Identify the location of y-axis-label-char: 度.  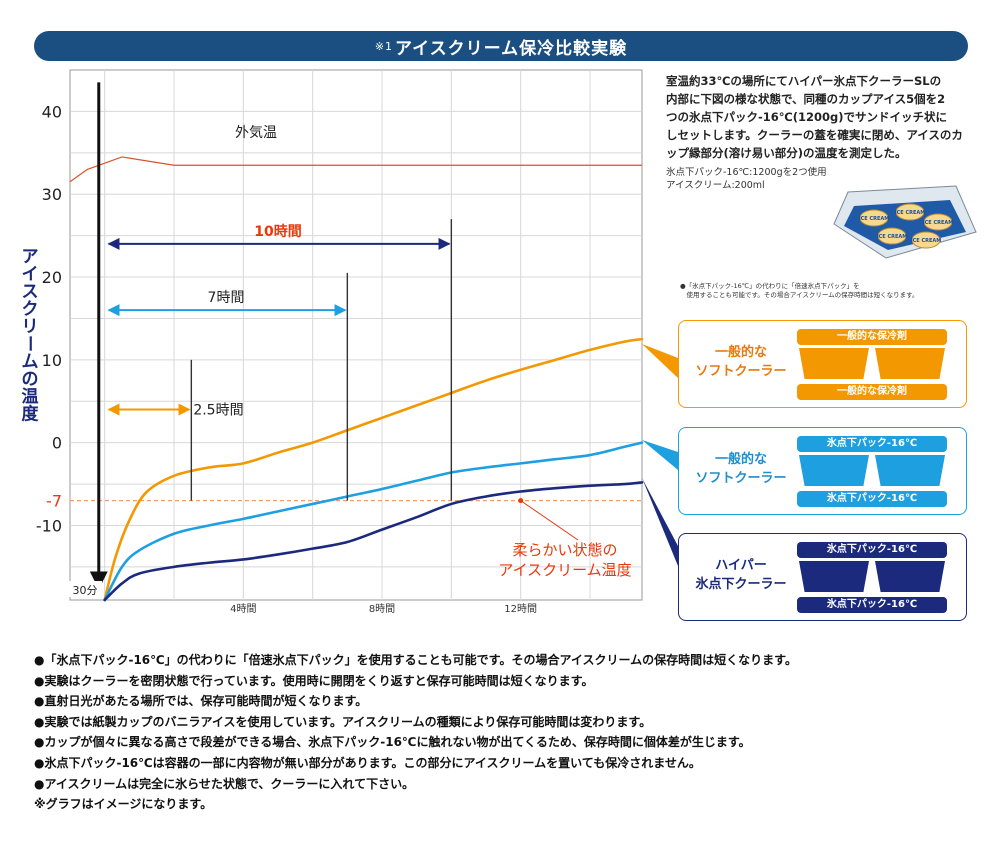
(31, 414).